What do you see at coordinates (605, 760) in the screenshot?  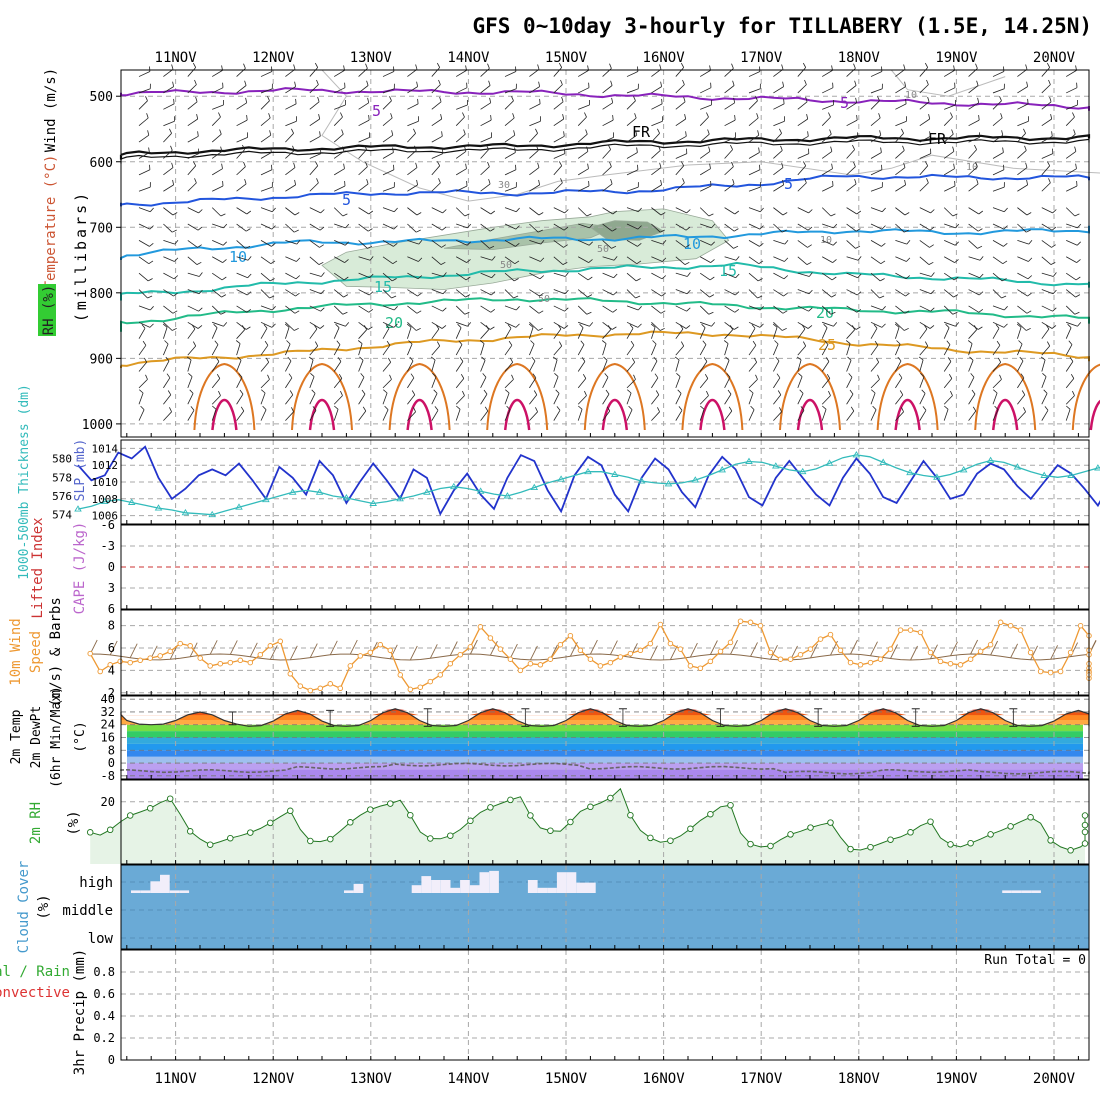 I see `temp-color-band` at bounding box center [605, 760].